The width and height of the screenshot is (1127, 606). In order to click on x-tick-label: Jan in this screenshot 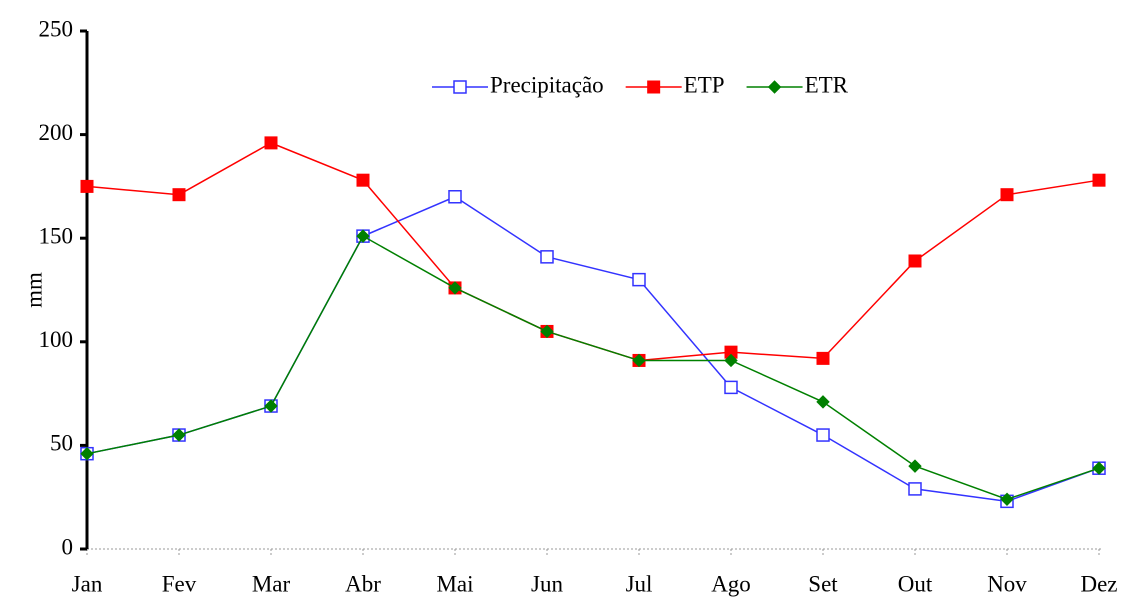, I will do `click(87, 583)`.